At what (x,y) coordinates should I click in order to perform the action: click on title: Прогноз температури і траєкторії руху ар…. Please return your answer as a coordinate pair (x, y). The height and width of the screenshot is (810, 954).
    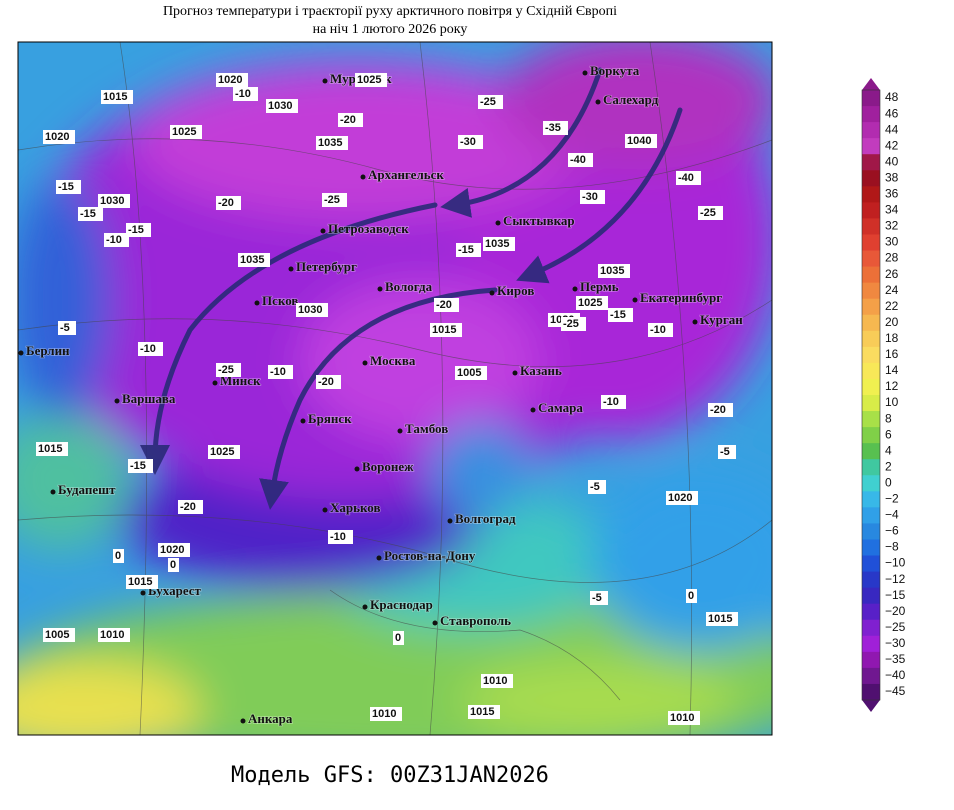
    Looking at the image, I should click on (390, 11).